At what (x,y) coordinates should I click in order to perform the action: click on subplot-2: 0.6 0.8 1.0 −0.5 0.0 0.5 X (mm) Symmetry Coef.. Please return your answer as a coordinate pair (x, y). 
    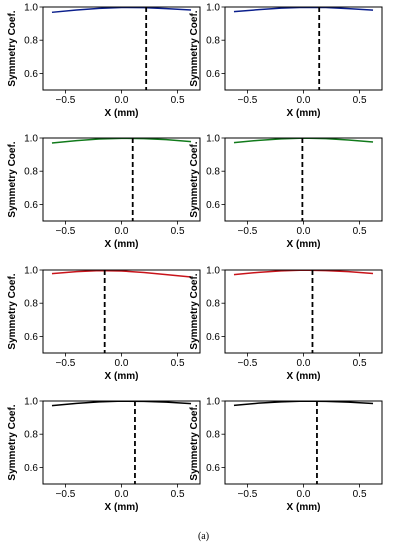
    Looking at the image, I should click on (286, 61).